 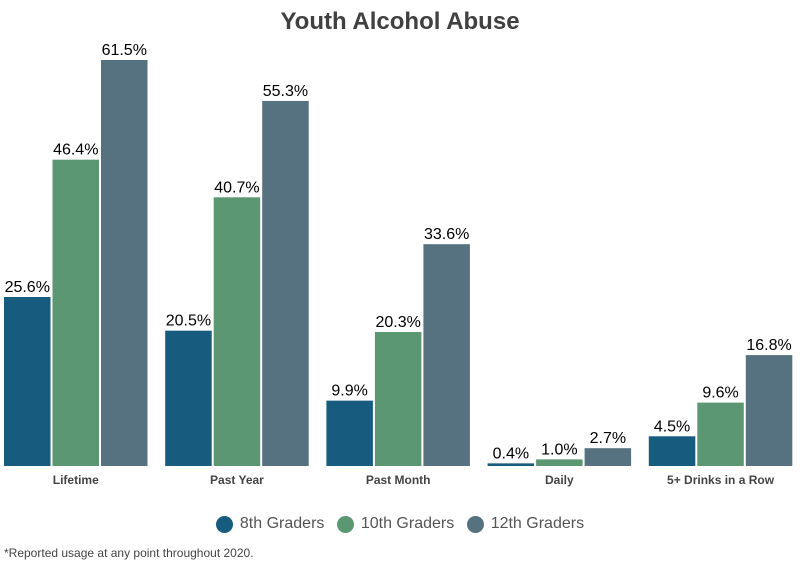 What do you see at coordinates (236, 187) in the screenshot?
I see `data-label: 40.7%` at bounding box center [236, 187].